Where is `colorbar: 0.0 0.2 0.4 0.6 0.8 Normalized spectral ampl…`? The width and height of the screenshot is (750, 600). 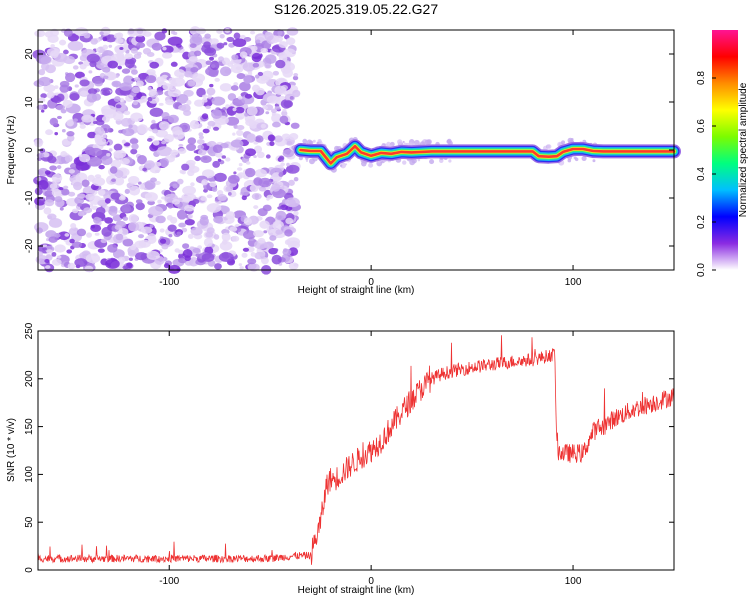 colorbar: 0.0 0.2 0.4 0.6 0.8 Normalized spectral ampl… is located at coordinates (722, 153).